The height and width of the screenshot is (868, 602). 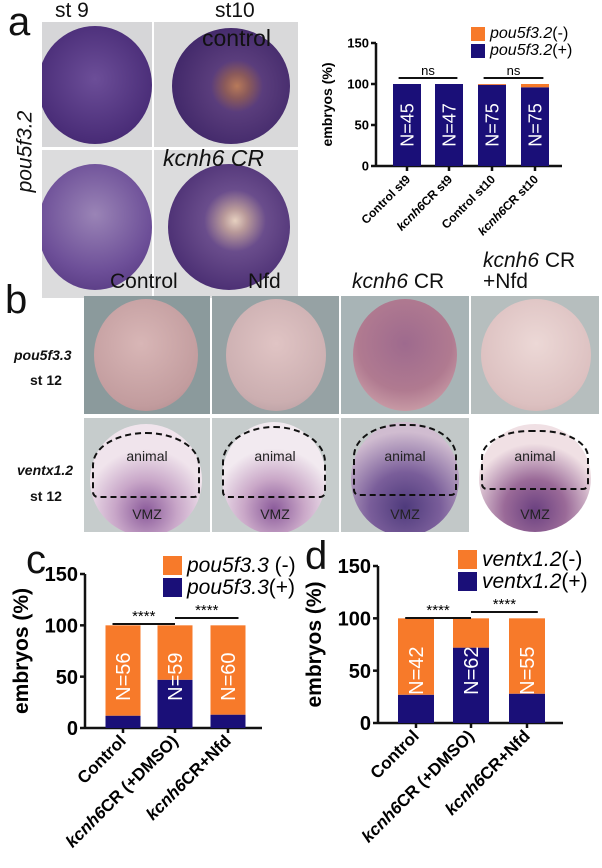 I want to click on control-label: control, so click(x=237, y=38).